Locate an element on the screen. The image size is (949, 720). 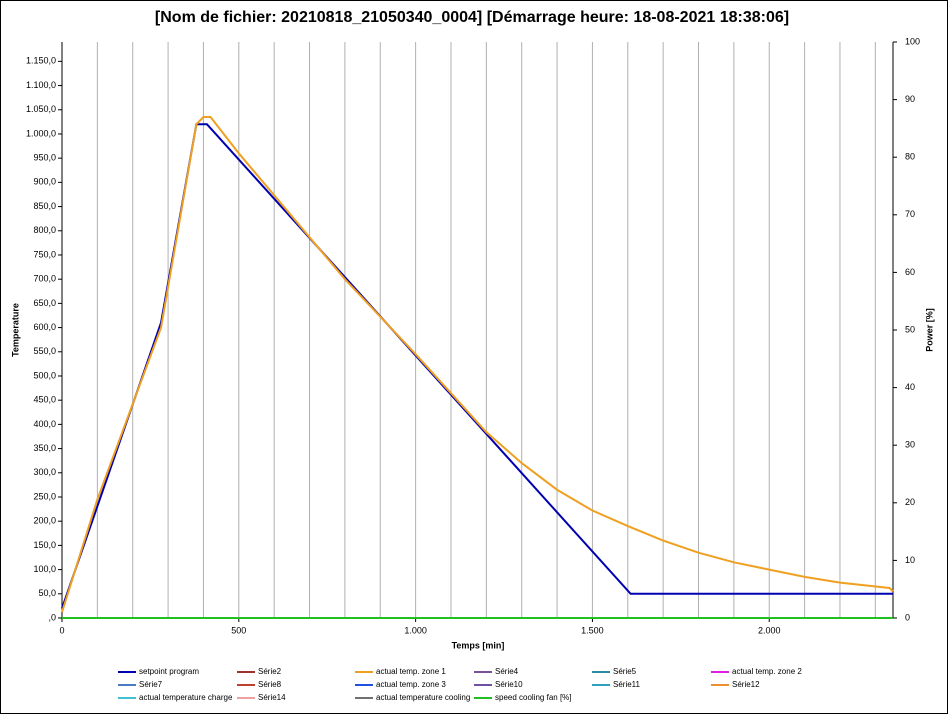
y-tick-label: 1.100,0 is located at coordinates (41, 85).